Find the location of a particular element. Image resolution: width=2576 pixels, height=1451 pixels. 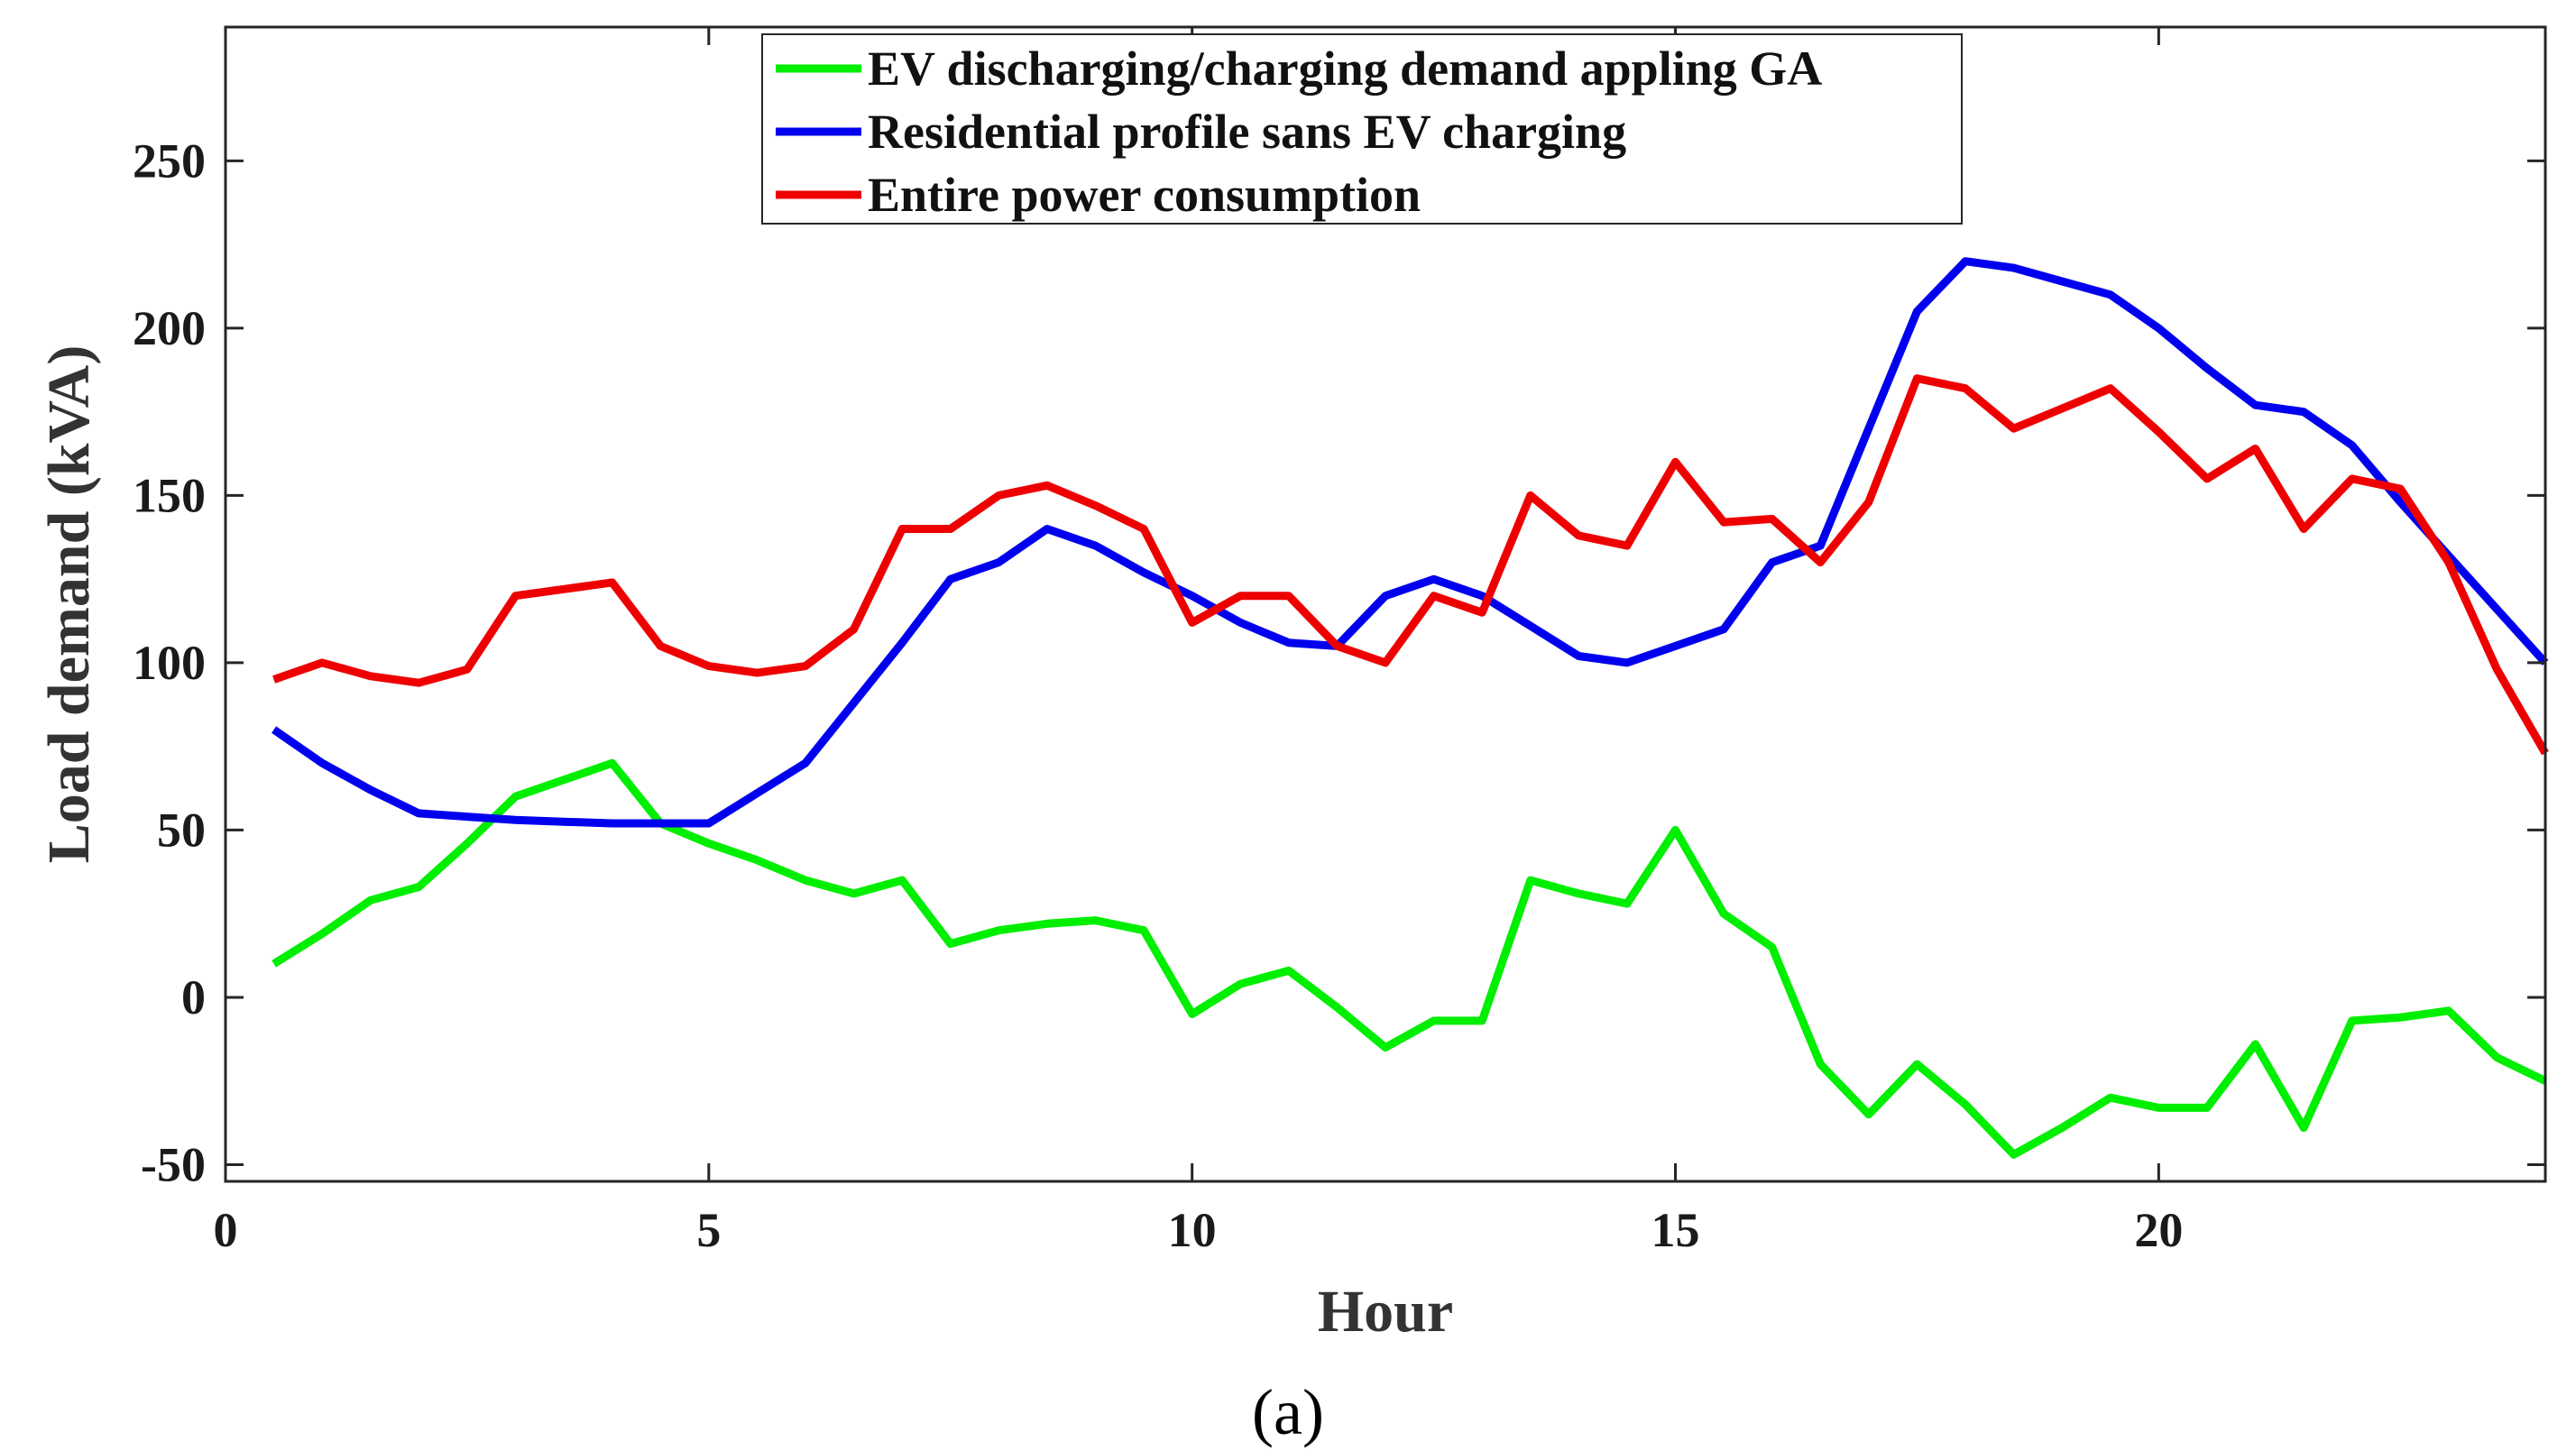

y-tick-label-1: 0 is located at coordinates (194, 997).